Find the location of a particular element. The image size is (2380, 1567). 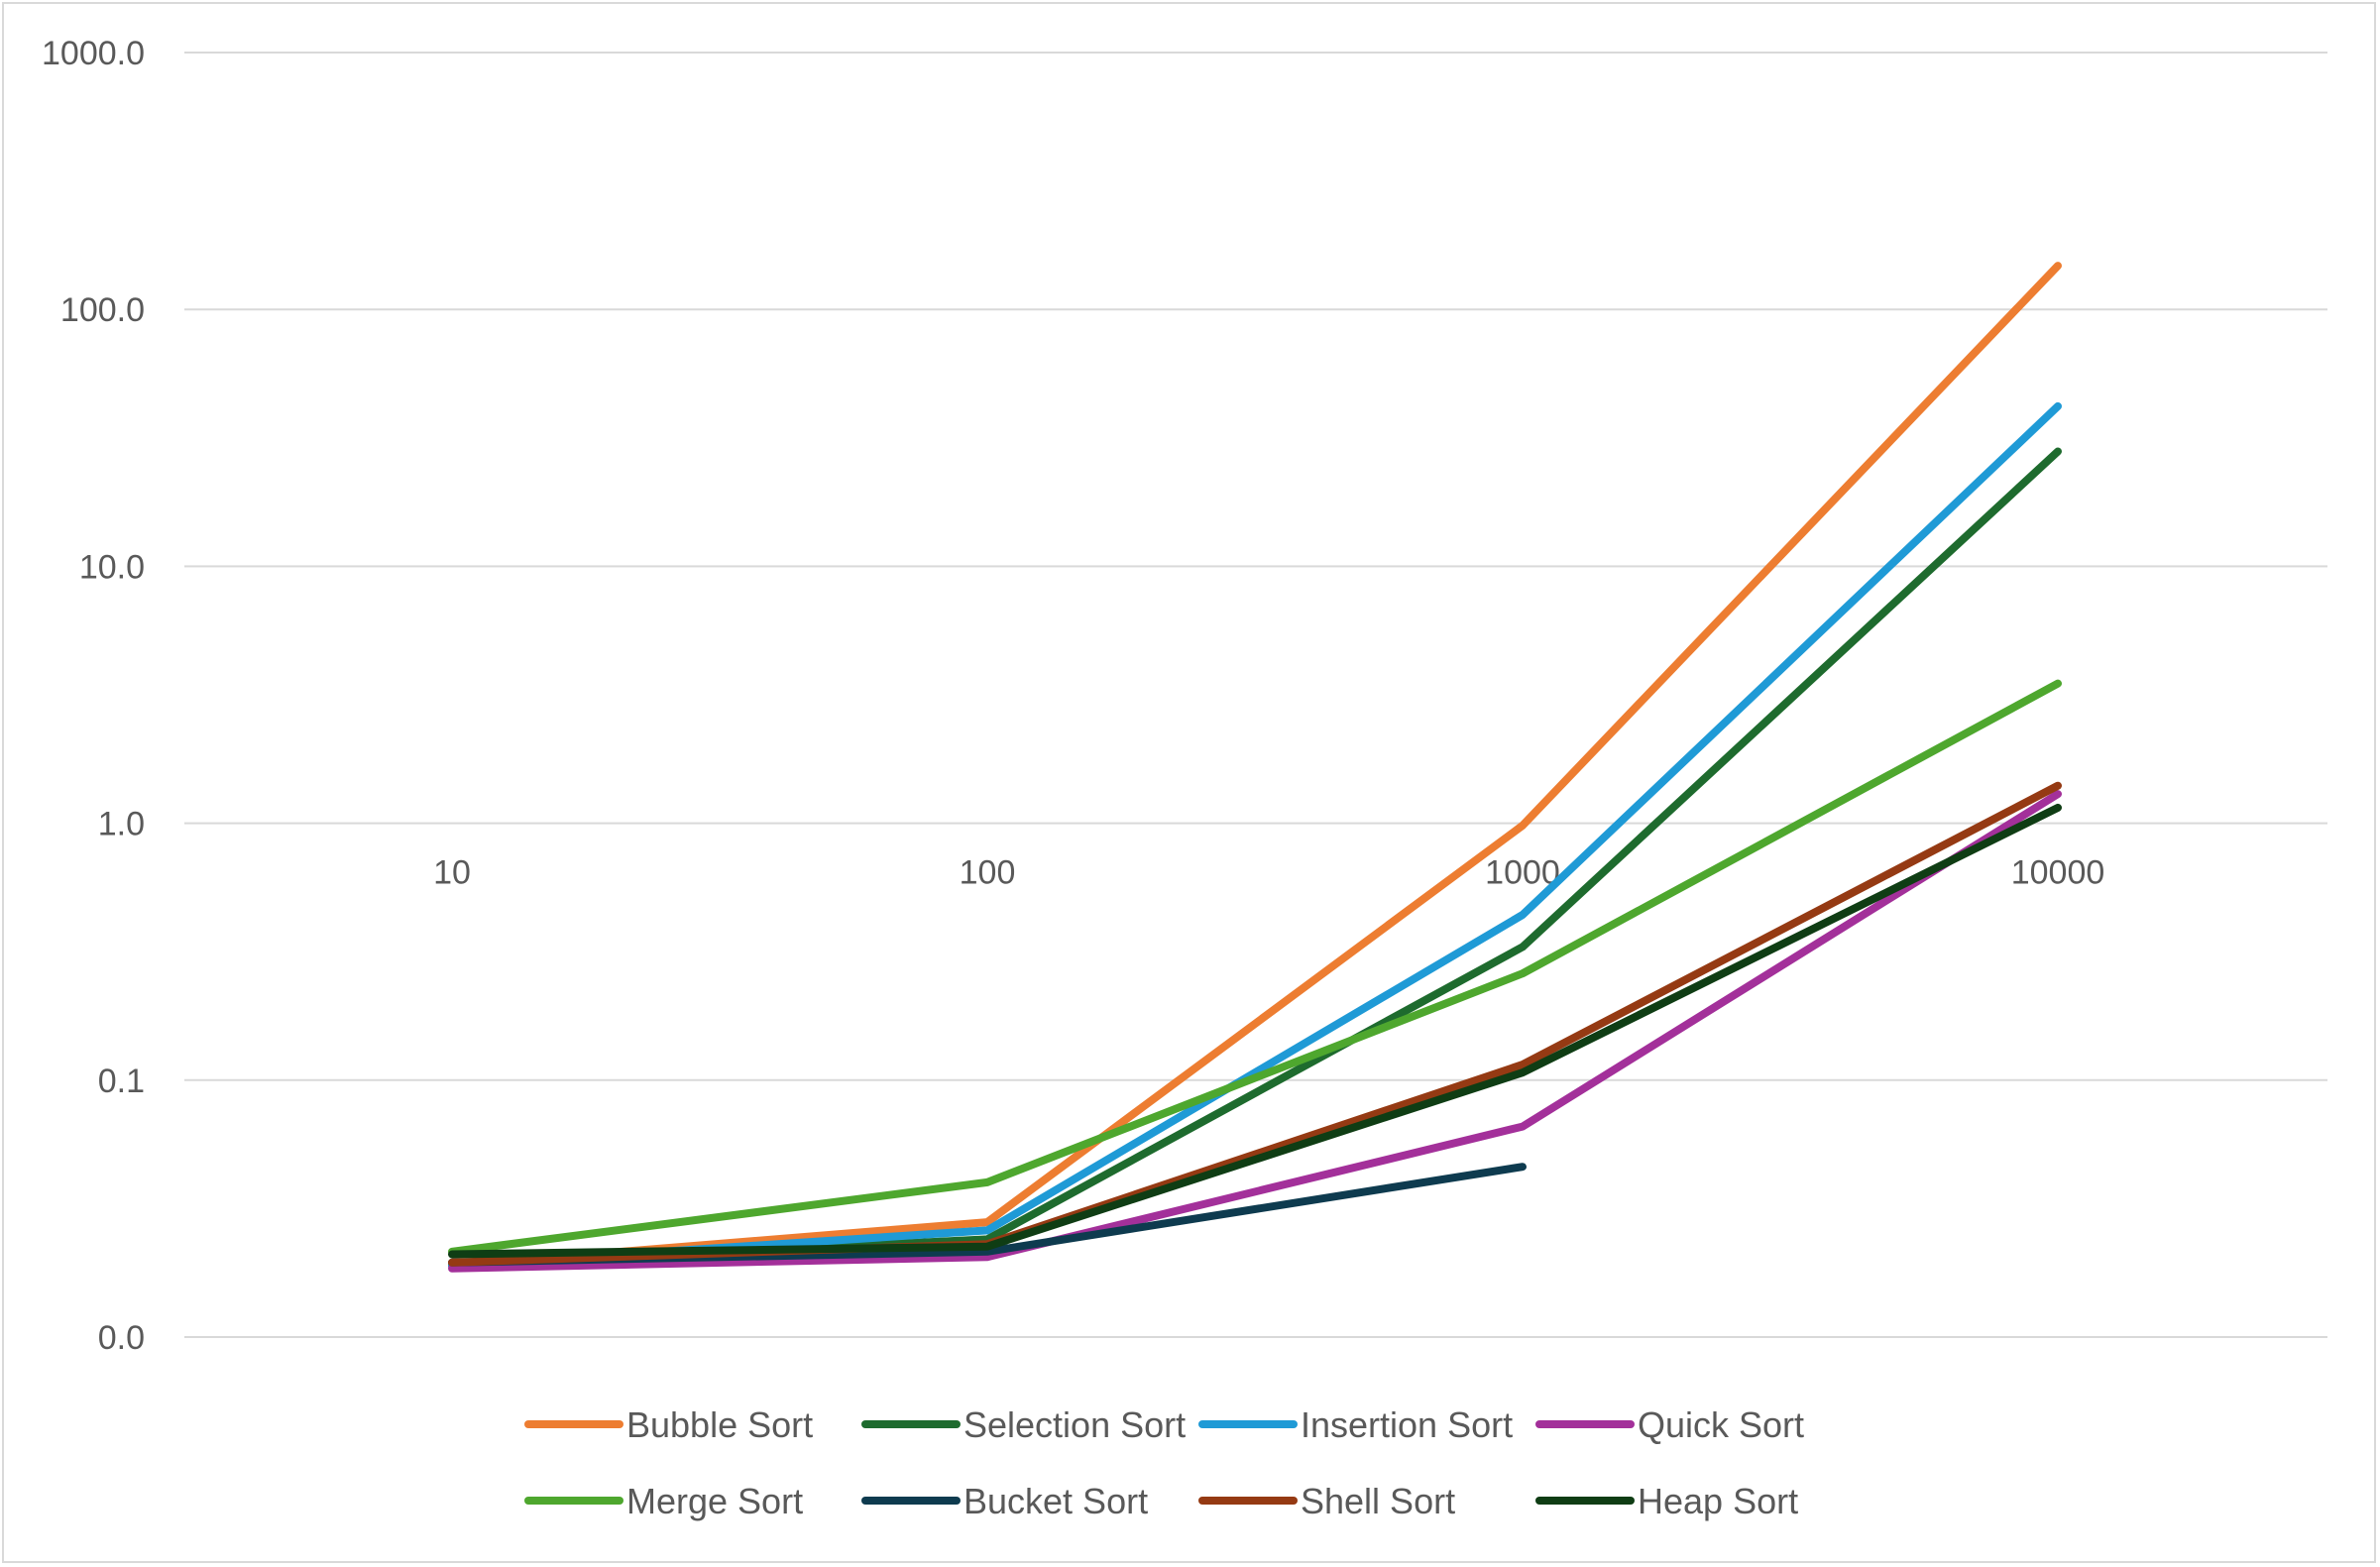

y-tick-label: 0.0 is located at coordinates (121, 1338).